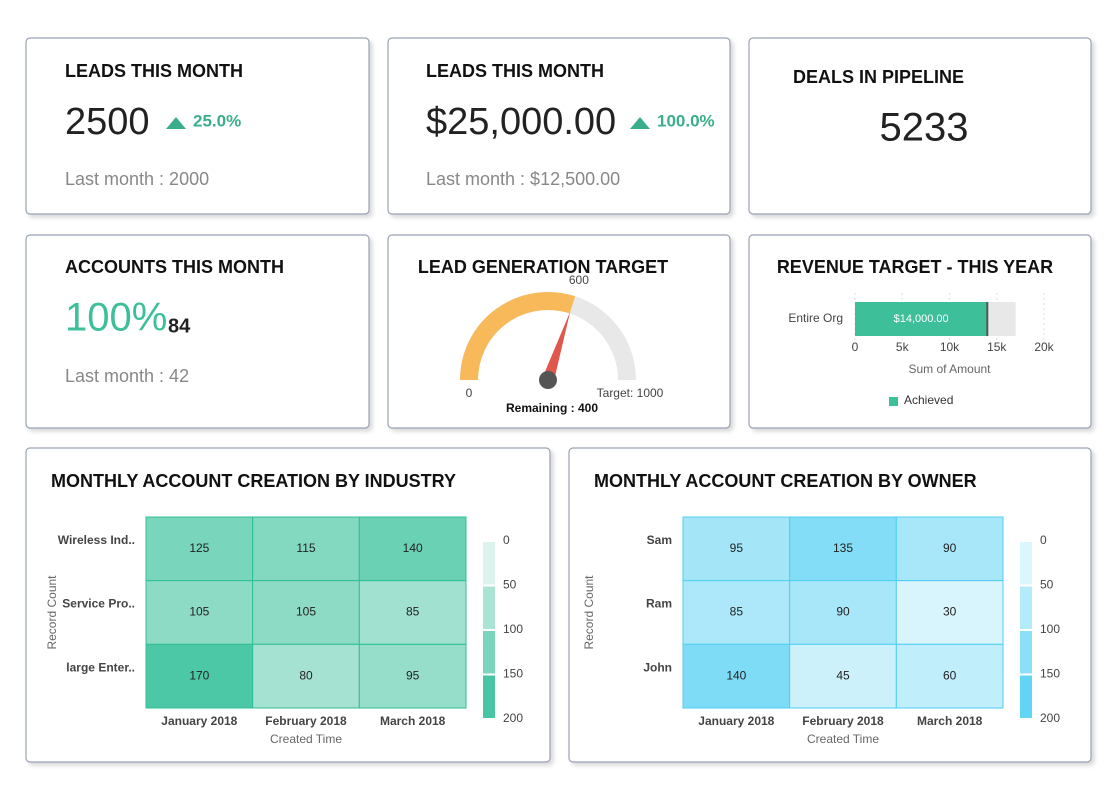 This screenshot has width=1110, height=791. I want to click on card-title: ACCOUNTS THIS MONTH, so click(174, 267).